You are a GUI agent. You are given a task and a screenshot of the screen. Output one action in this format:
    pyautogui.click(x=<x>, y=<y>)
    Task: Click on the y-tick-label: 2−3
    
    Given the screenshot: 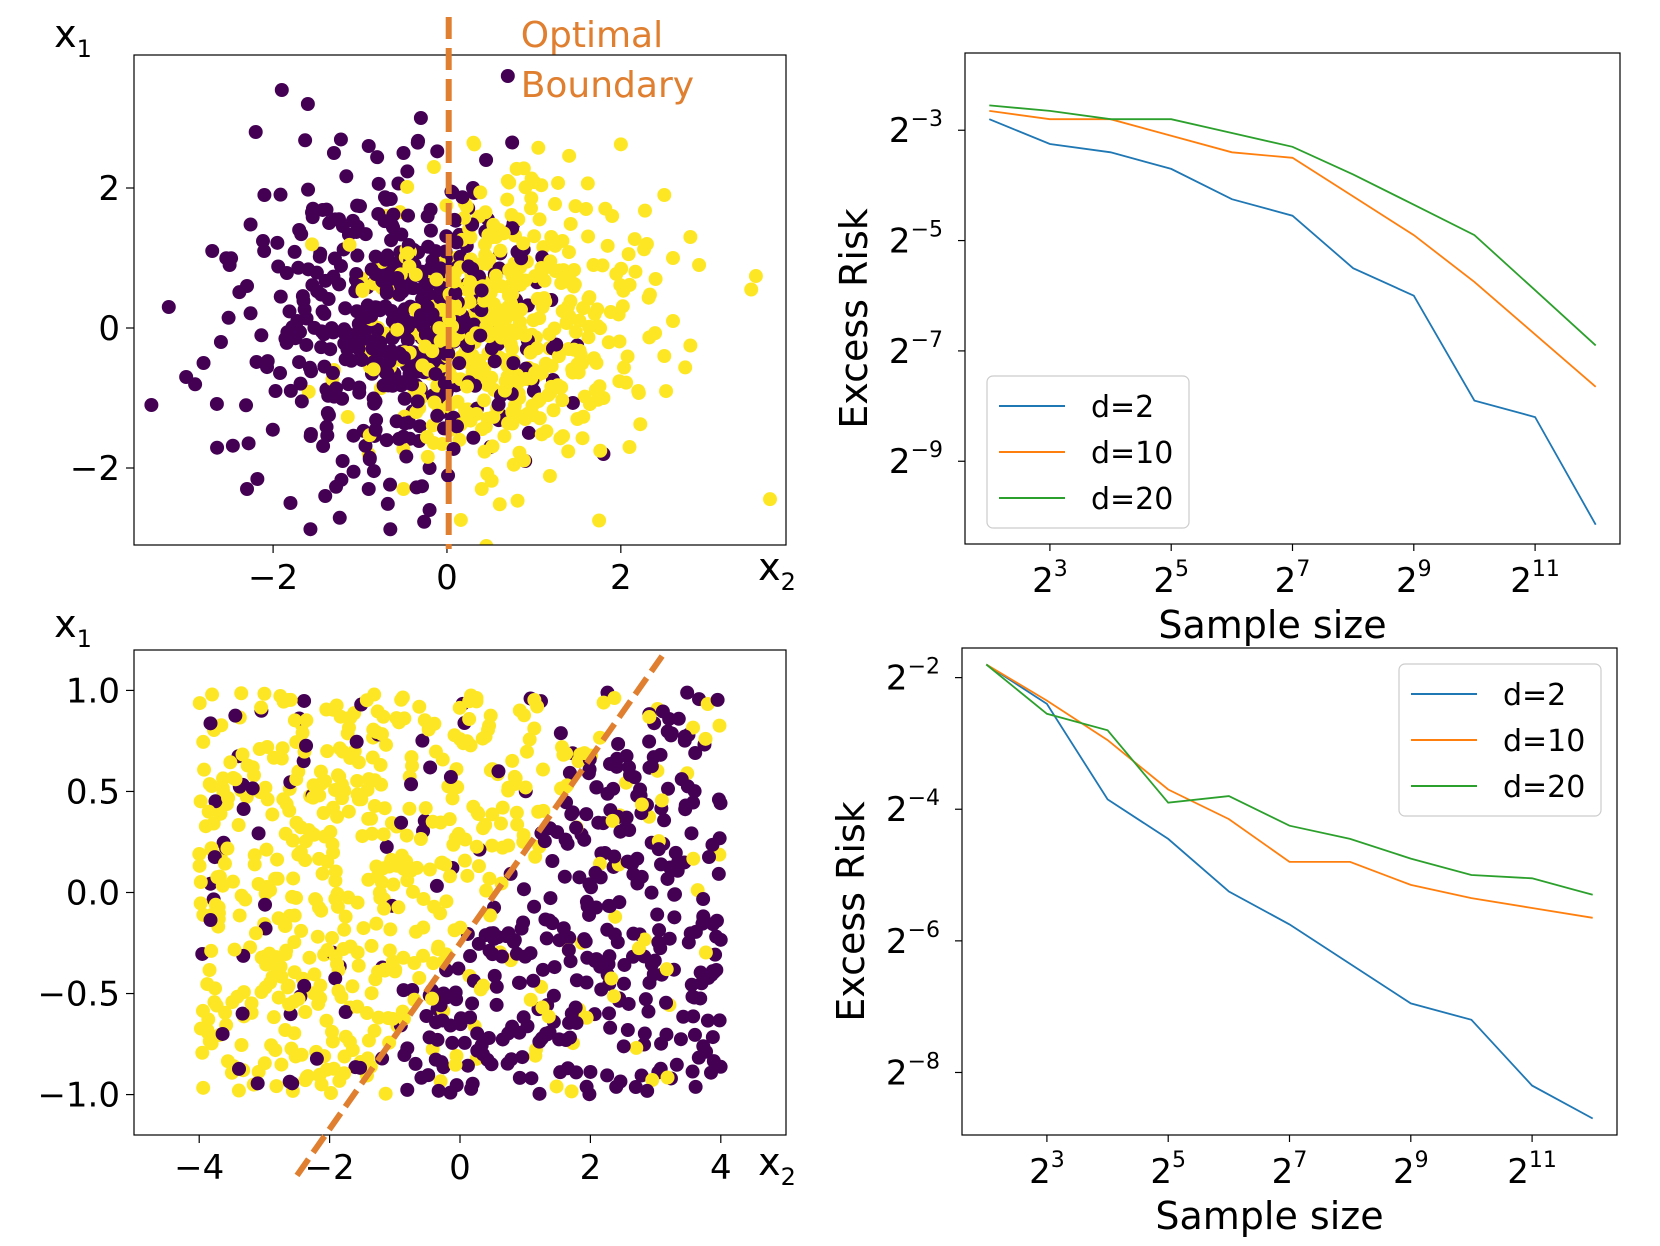 What is the action you would take?
    pyautogui.click(x=916, y=129)
    